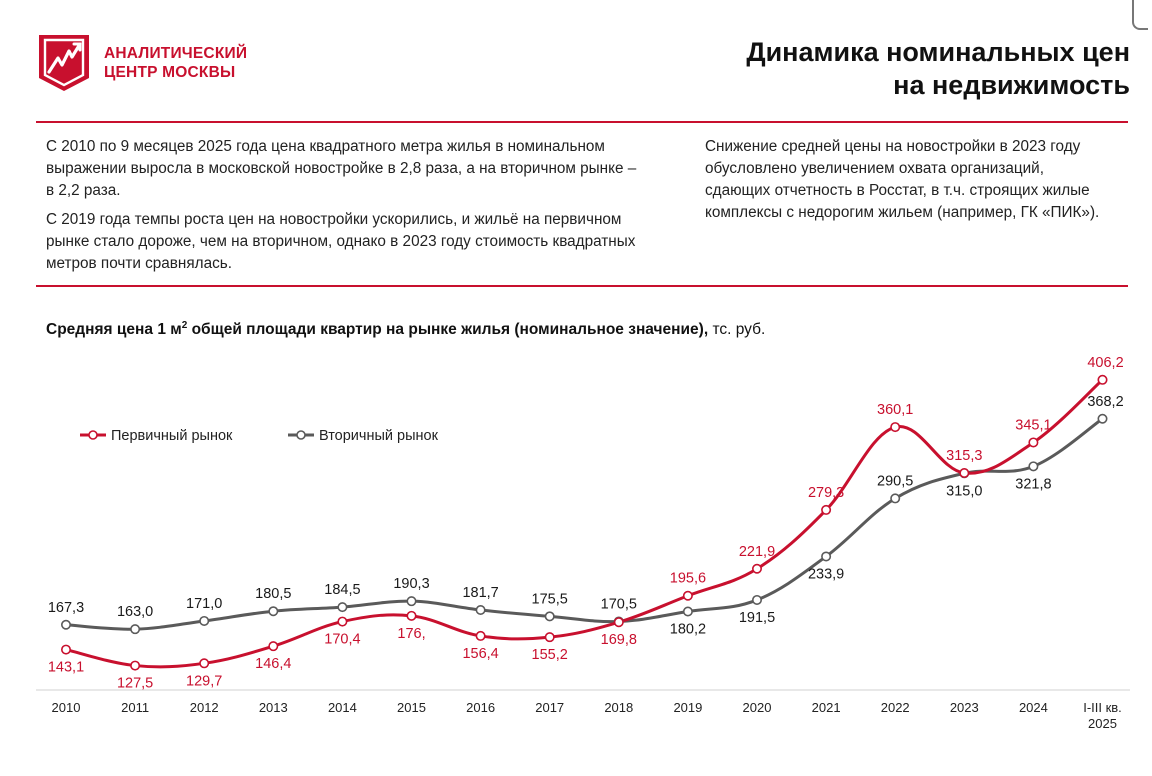  Describe the element at coordinates (480, 654) in the screenshot. I see `data-label-primary: 156,4` at that location.